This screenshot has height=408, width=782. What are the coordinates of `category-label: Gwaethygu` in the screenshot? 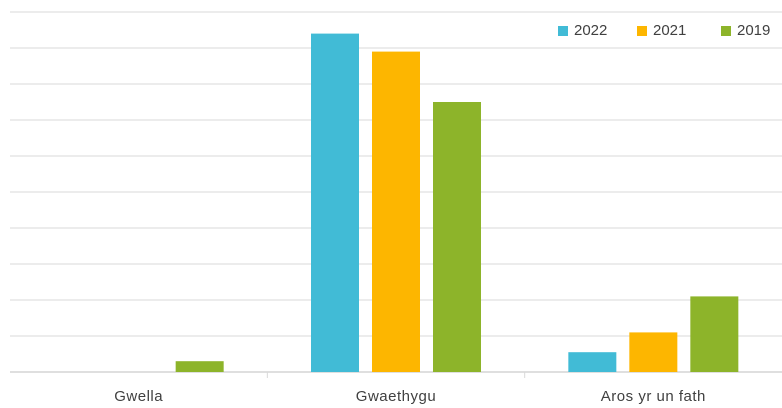 It's located at (396, 396).